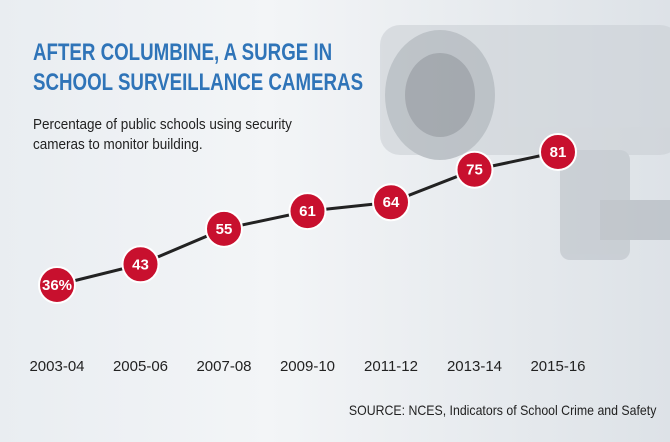 Image resolution: width=670 pixels, height=442 pixels. I want to click on data-label: 81, so click(558, 152).